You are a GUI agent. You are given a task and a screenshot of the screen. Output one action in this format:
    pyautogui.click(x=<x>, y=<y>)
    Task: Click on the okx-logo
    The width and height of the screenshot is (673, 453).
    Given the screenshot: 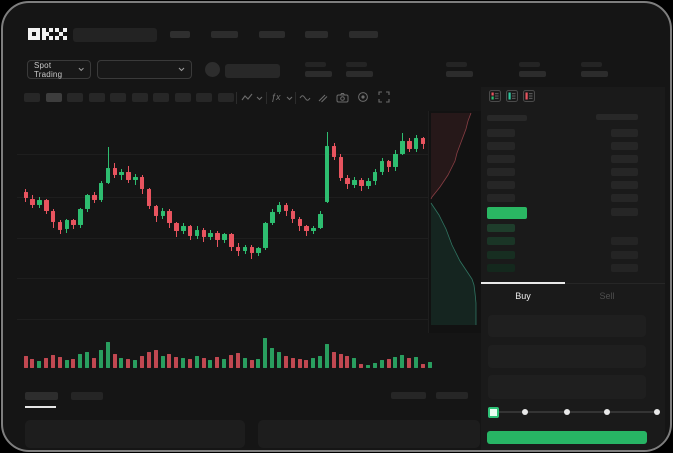 What is the action you would take?
    pyautogui.click(x=47, y=34)
    